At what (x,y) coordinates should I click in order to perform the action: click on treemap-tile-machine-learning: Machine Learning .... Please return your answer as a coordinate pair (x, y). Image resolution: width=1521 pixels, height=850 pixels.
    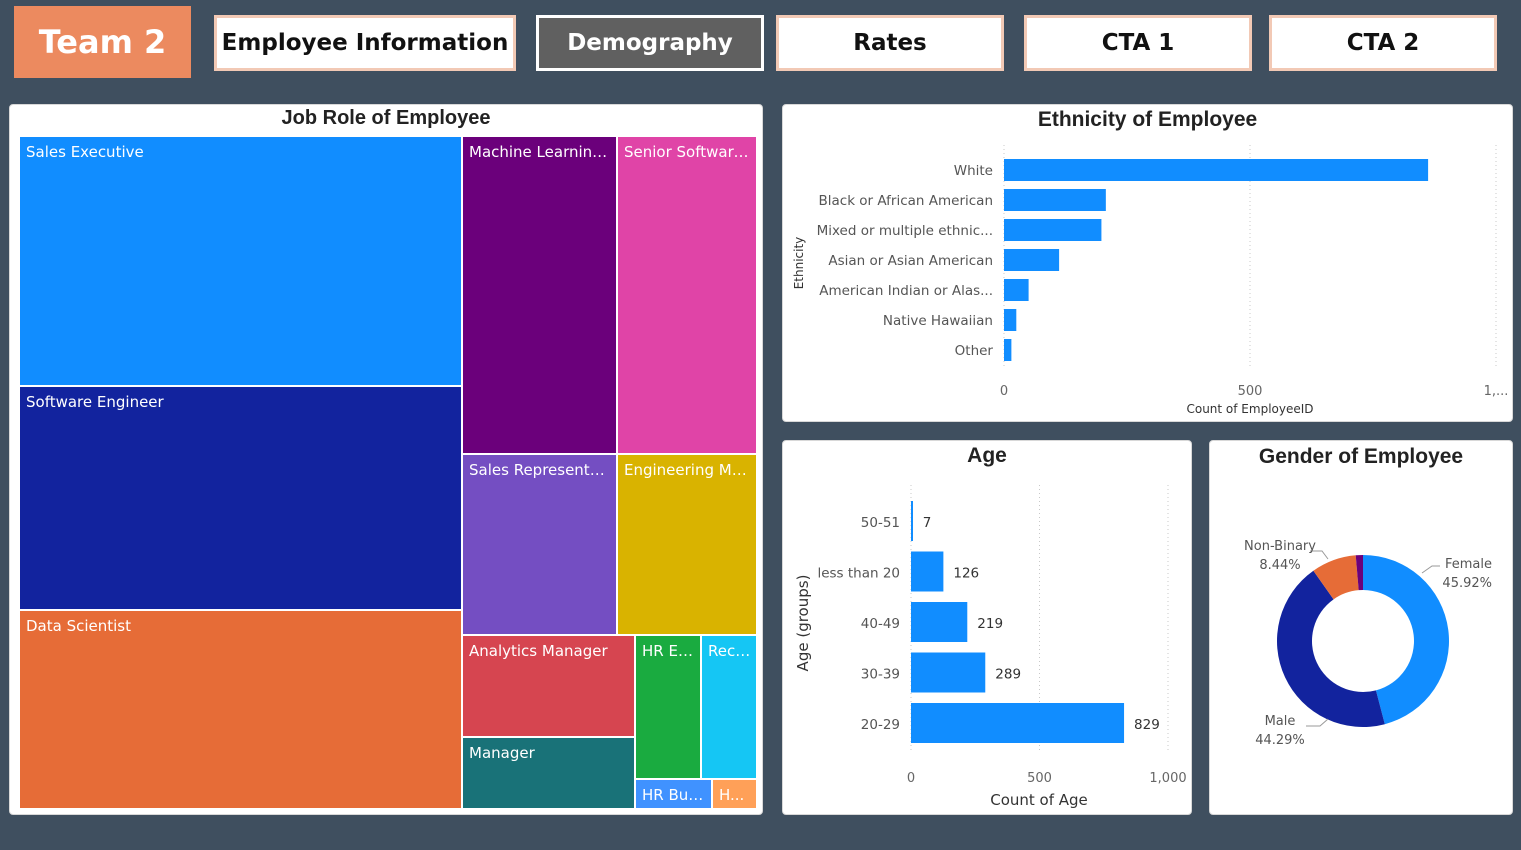
    Looking at the image, I should click on (539, 295).